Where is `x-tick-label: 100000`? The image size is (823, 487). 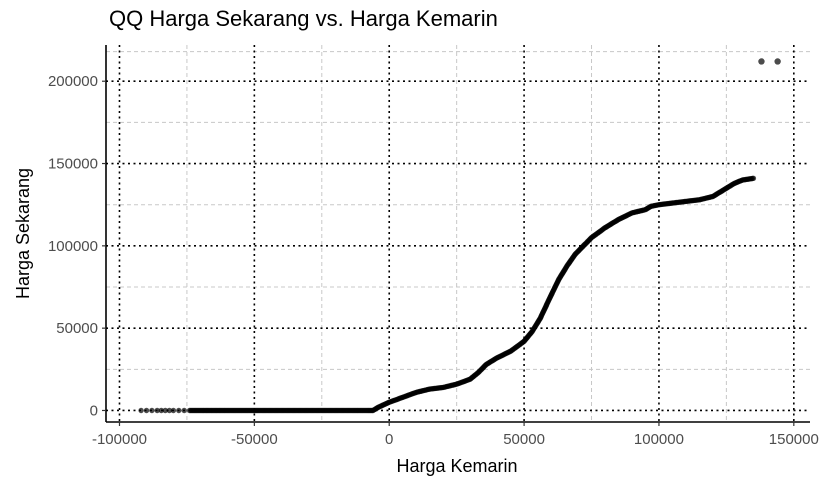
x-tick-label: 100000 is located at coordinates (659, 439).